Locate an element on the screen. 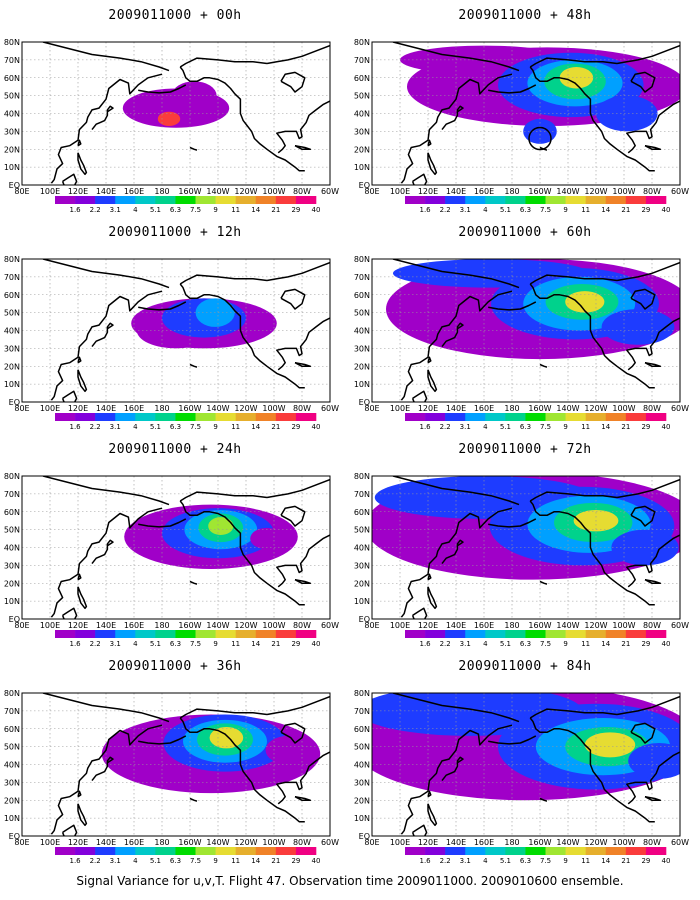  lon-tick-label: 140E is located at coordinates (456, 408).